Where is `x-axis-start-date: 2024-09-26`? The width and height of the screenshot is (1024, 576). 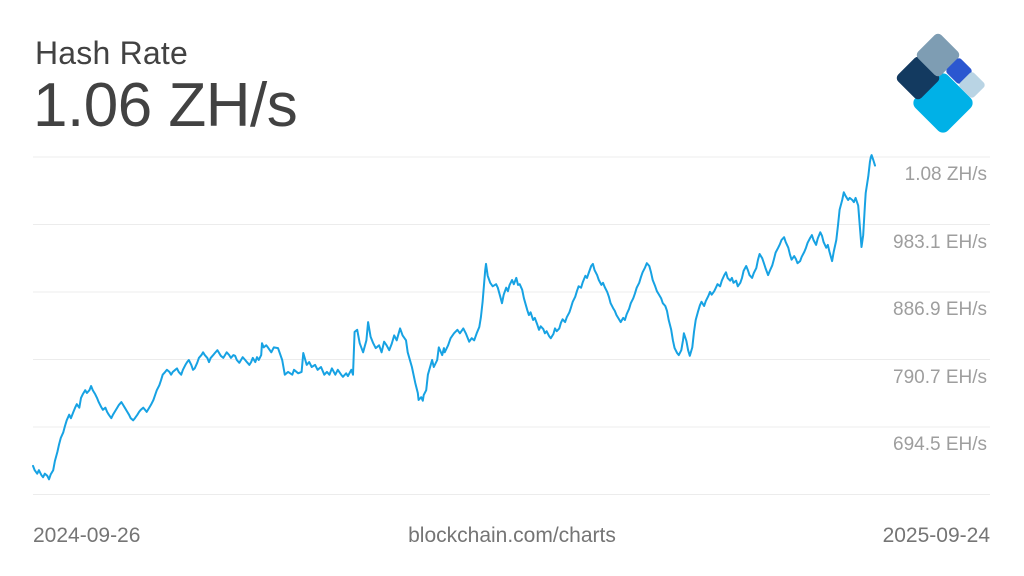 x-axis-start-date: 2024-09-26 is located at coordinates (87, 535).